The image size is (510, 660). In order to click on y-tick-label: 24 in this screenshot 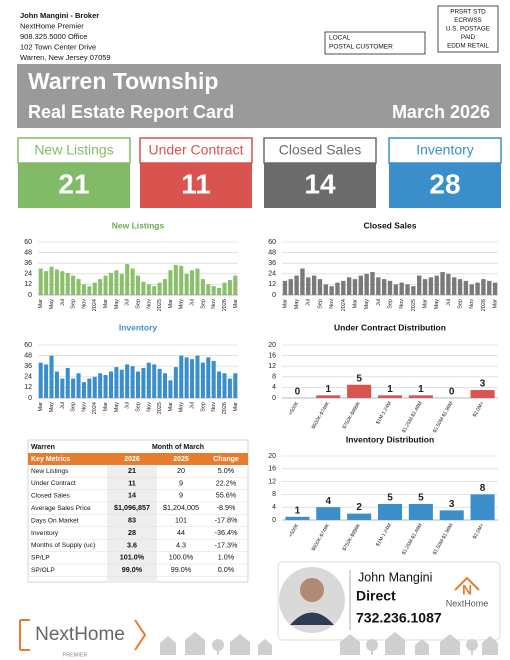, I will do `click(272, 274)`.